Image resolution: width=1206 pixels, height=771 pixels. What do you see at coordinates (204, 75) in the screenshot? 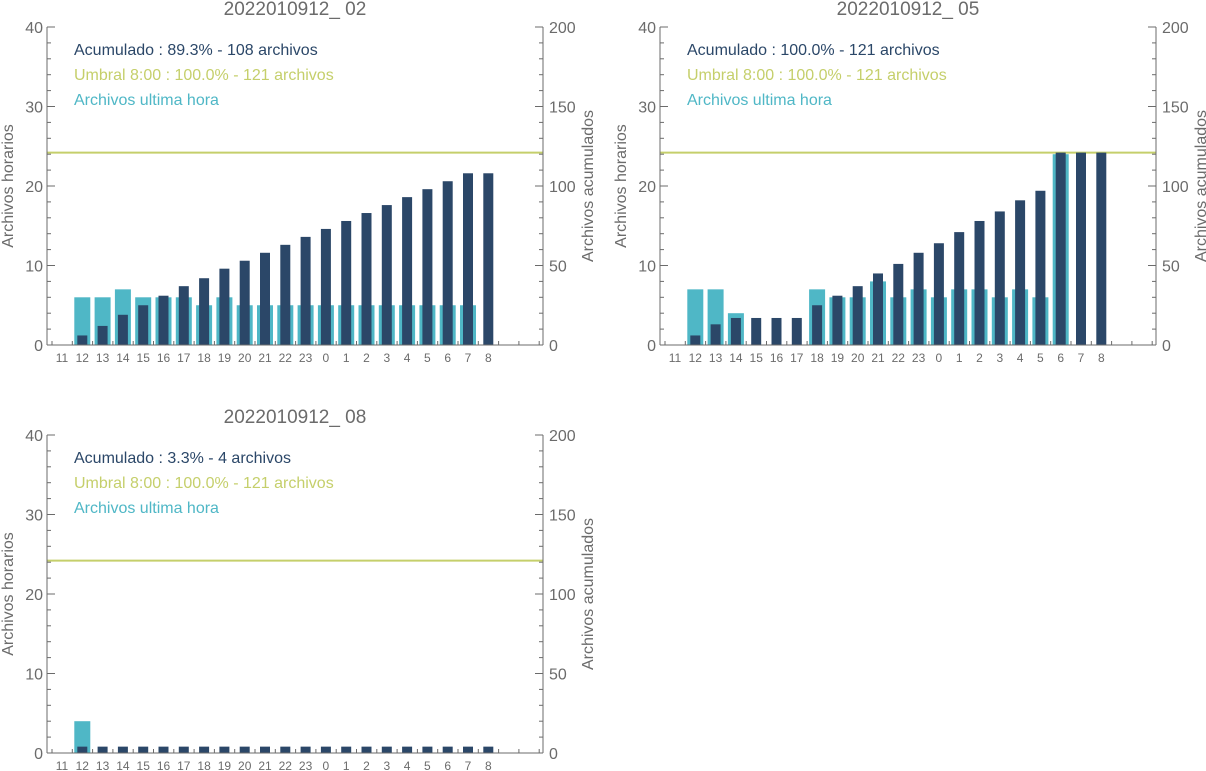
I see `legend-entry: Umbral 8:00 : 100.0% - 121 archivos` at bounding box center [204, 75].